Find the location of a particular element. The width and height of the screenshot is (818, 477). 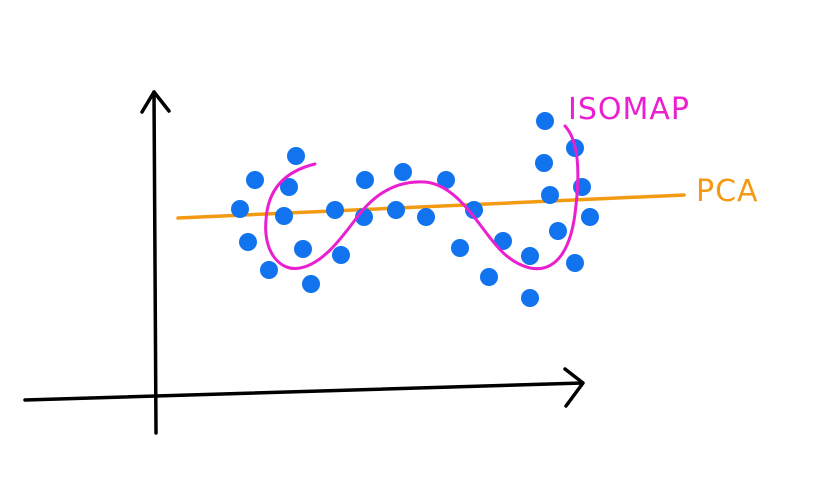

arrow-right-icon is located at coordinates (574, 387).